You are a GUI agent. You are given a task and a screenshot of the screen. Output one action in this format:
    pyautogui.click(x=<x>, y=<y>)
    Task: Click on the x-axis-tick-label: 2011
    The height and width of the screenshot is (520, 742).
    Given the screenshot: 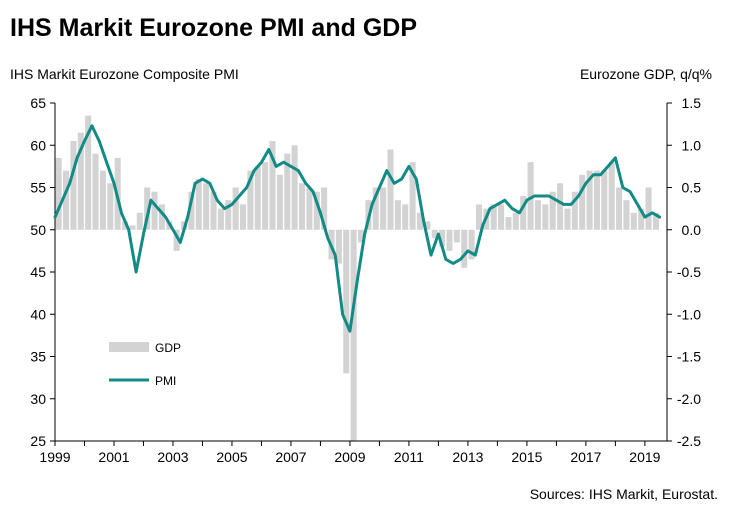 What is the action you would take?
    pyautogui.click(x=409, y=457)
    